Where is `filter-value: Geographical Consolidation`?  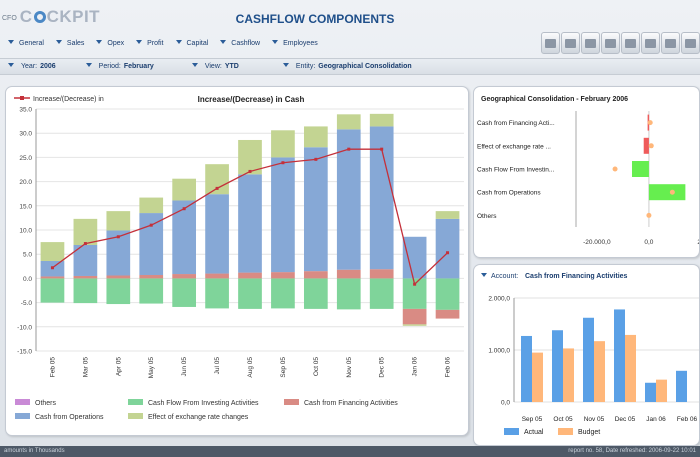
filter-value: Geographical Consolidation is located at coordinates (365, 66).